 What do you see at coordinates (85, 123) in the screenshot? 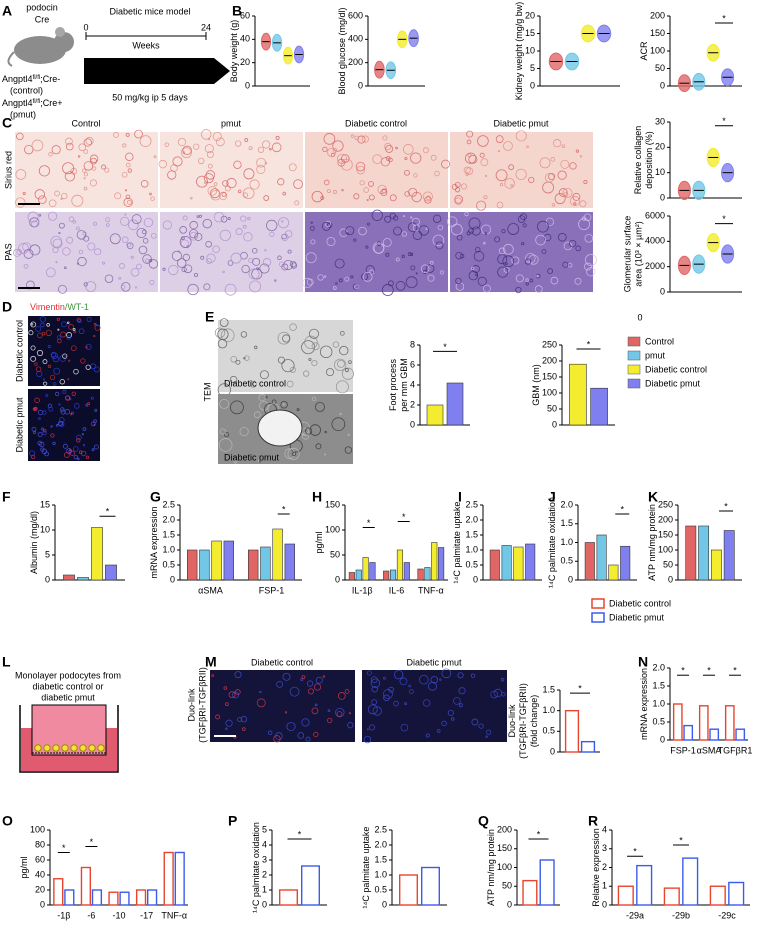
I see `column-title: Control` at bounding box center [85, 123].